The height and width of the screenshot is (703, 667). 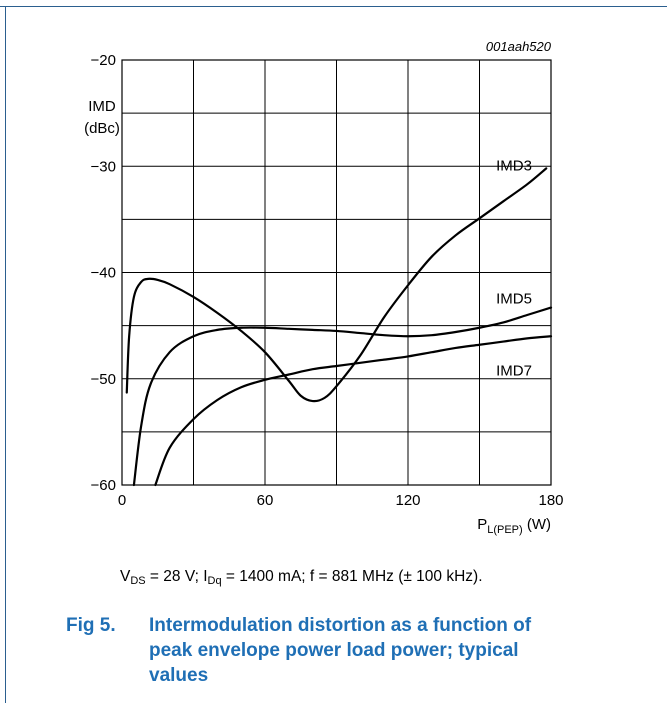 I want to click on vds-value: = 28 V; I, so click(x=176, y=576).